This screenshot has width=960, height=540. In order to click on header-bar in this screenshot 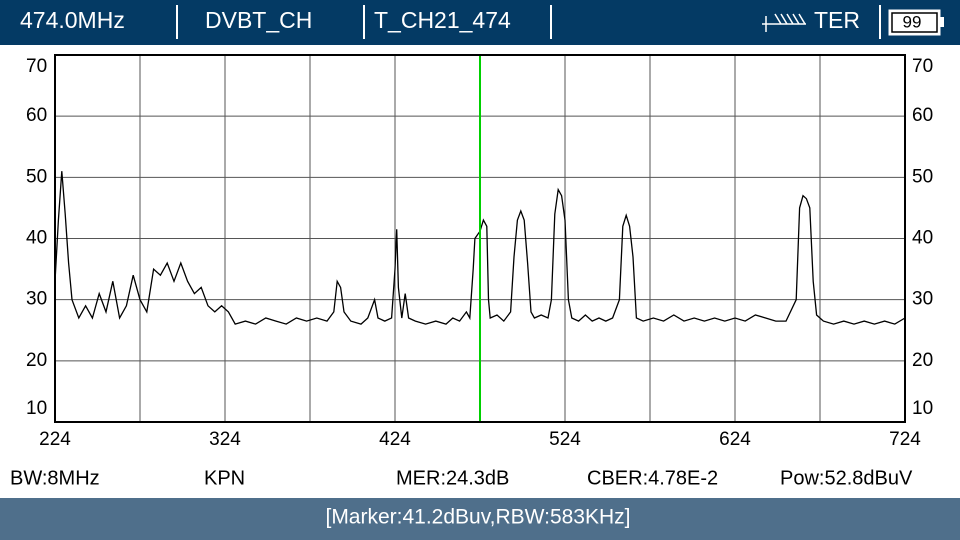, I will do `click(480, 22)`.